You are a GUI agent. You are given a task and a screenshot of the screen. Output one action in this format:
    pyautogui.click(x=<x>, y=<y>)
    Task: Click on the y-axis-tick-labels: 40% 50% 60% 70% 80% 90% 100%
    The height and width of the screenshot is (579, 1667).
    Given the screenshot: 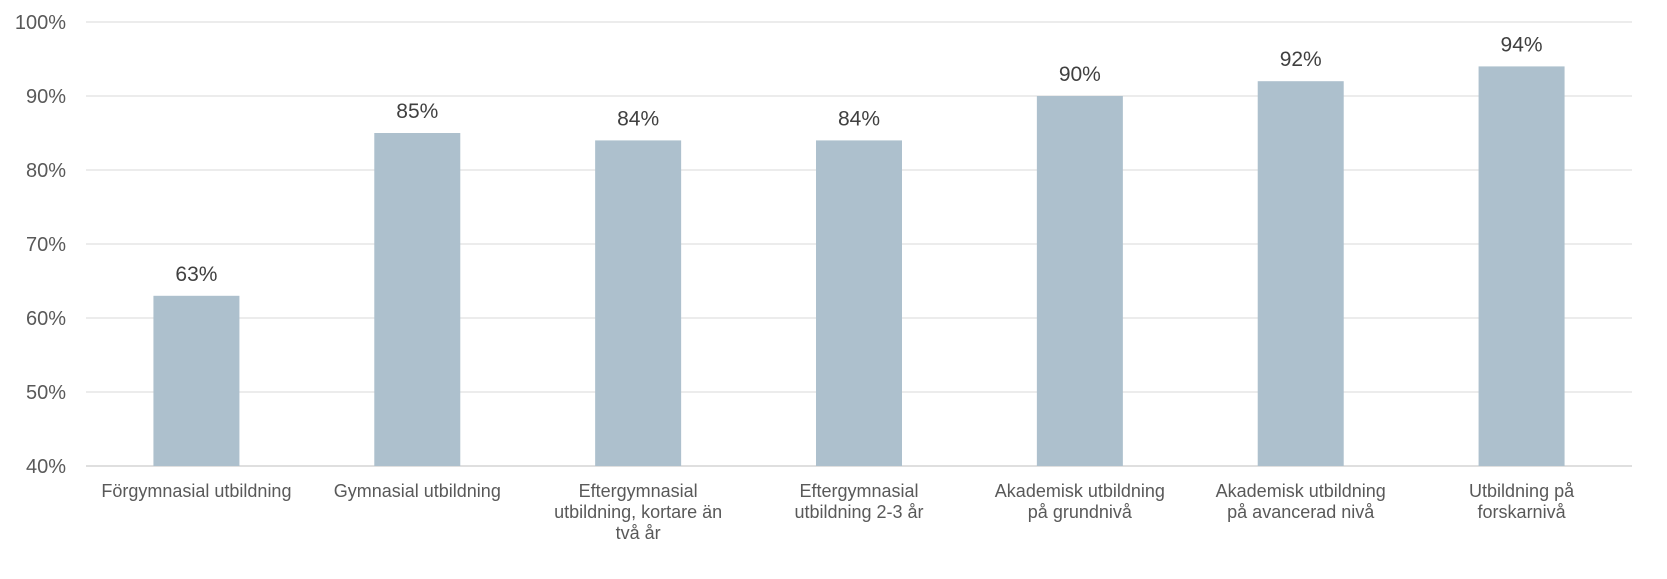 What is the action you would take?
    pyautogui.click(x=40, y=245)
    